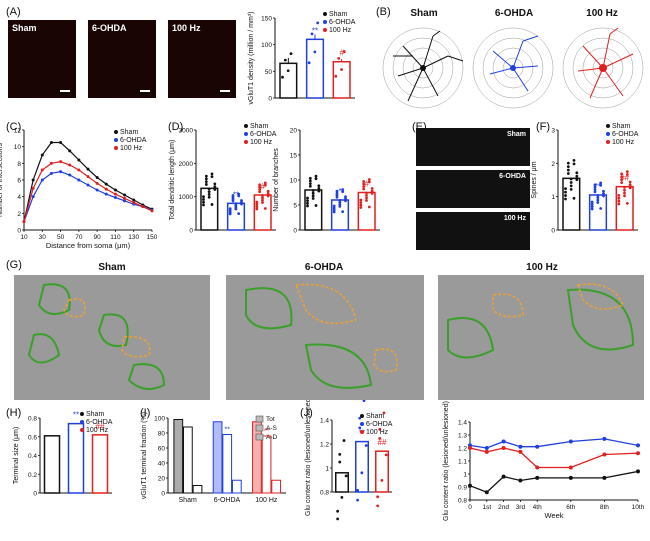  I want to click on y-tick-label: 0.9, so click(462, 488).